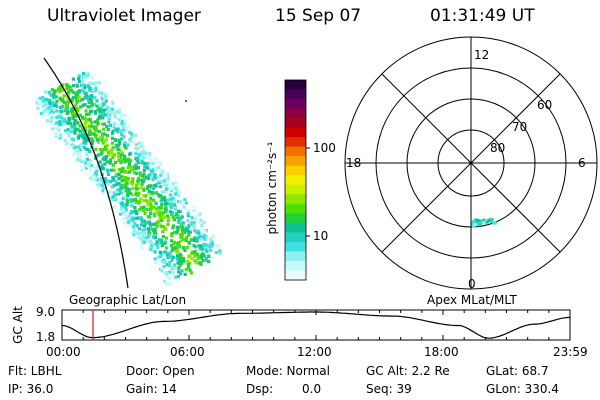 This screenshot has height=400, width=600. I want to click on instrument-title: Ultraviolet Imager, so click(124, 16).